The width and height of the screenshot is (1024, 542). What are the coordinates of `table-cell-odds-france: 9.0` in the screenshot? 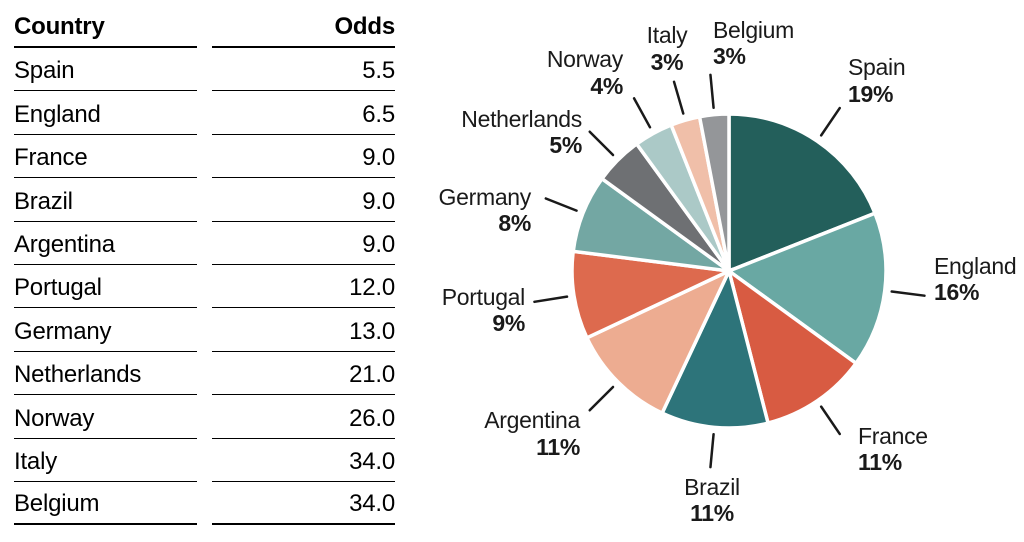 It's located at (303, 157).